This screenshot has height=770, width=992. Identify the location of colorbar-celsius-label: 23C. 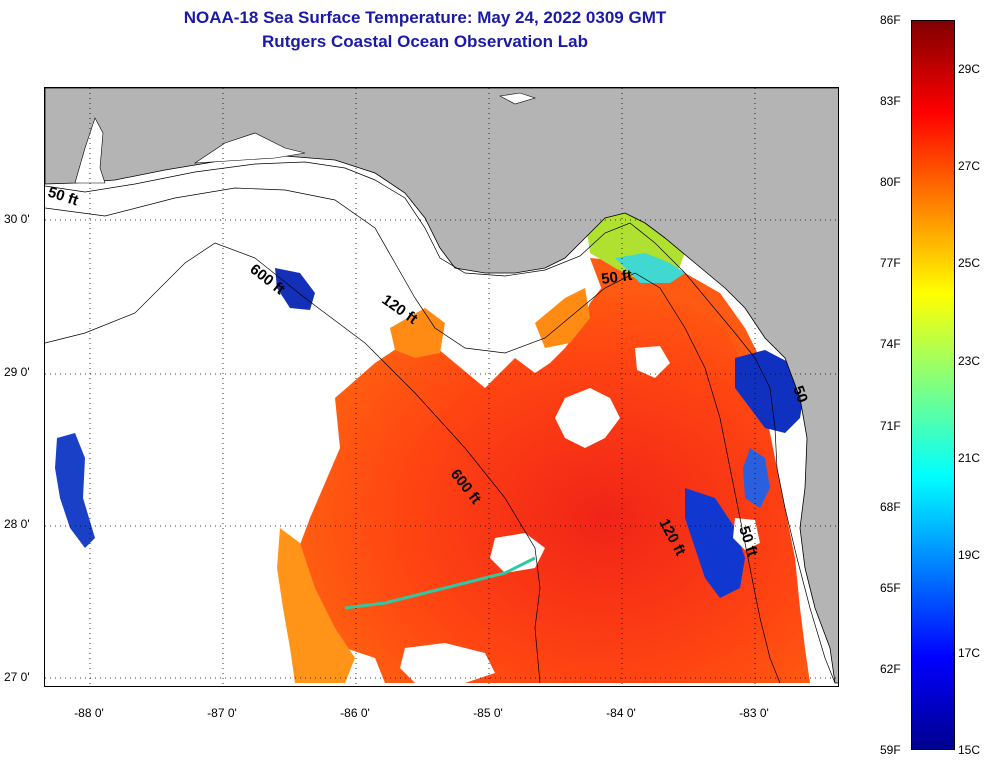
(969, 360).